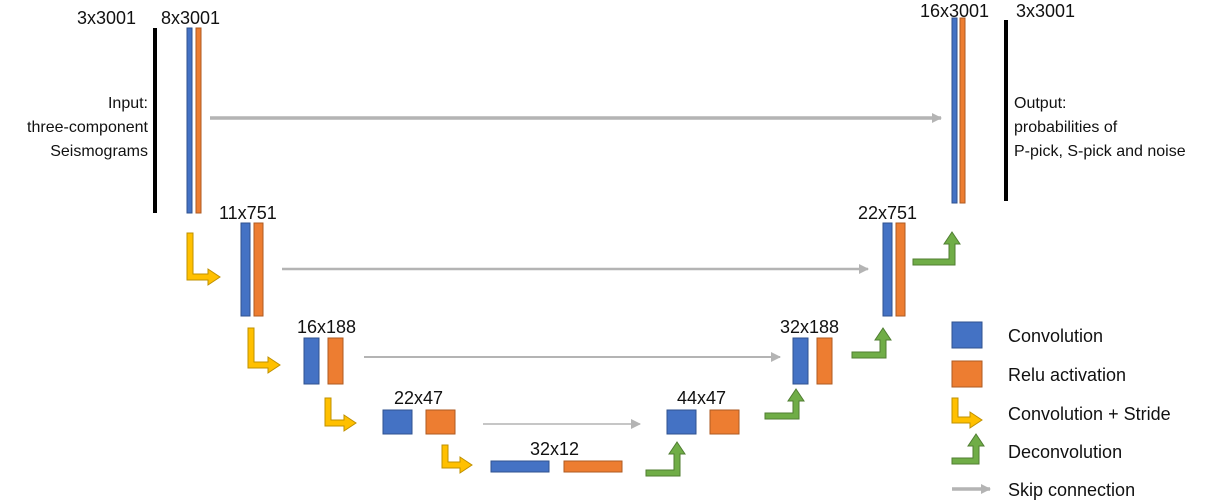 The height and width of the screenshot is (504, 1210). Describe the element at coordinates (419, 398) in the screenshot. I see `label-enc4-shape: 22x47` at that location.